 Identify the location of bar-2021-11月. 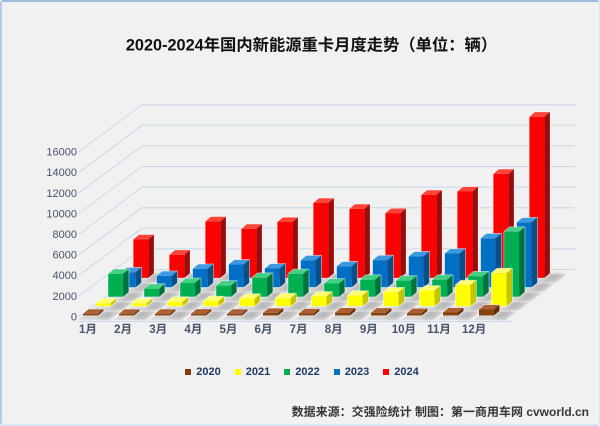
(465, 293).